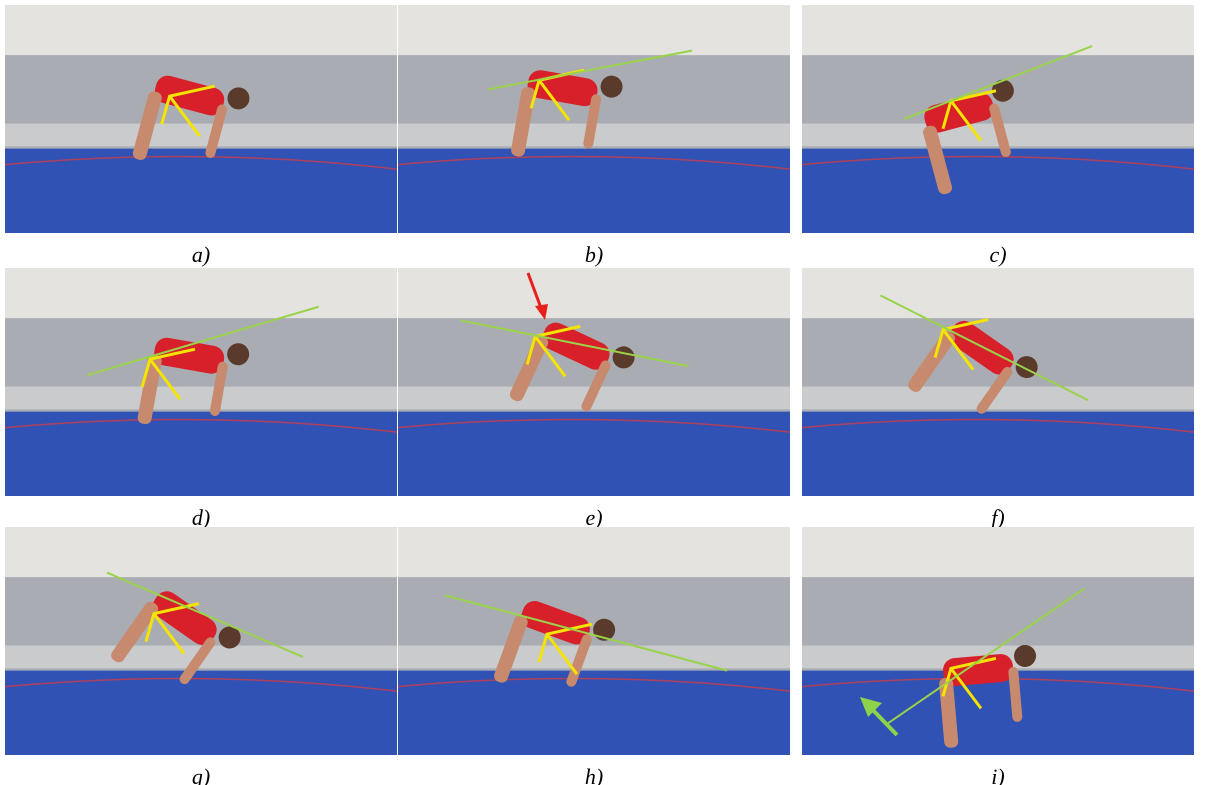 The image size is (1206, 785). I want to click on panel-caption: b), so click(594, 254).